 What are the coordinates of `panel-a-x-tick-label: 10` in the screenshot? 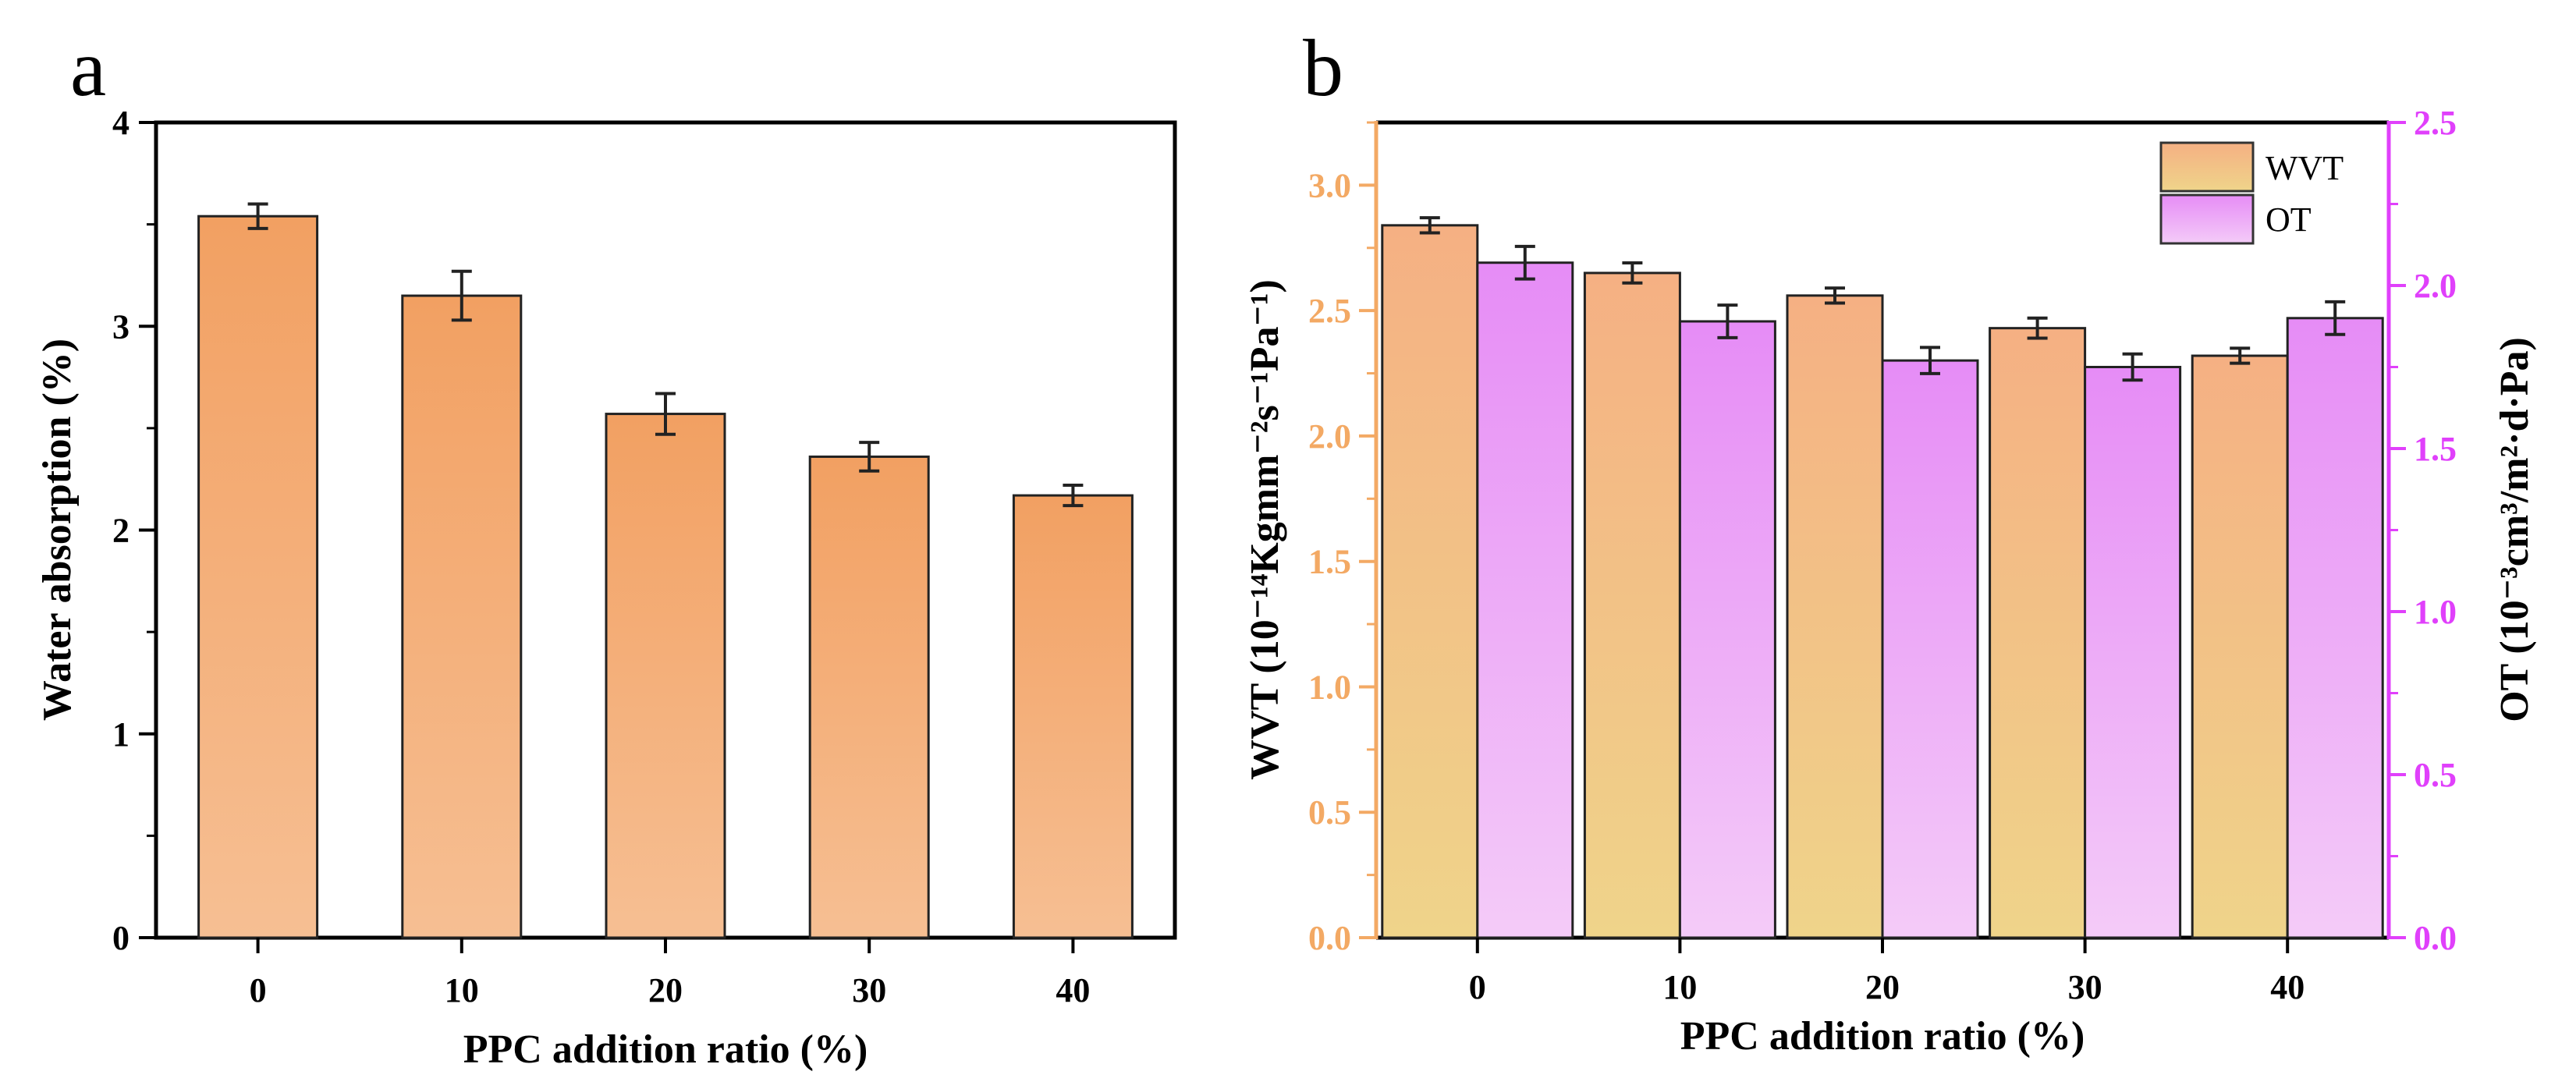 It's located at (462, 990).